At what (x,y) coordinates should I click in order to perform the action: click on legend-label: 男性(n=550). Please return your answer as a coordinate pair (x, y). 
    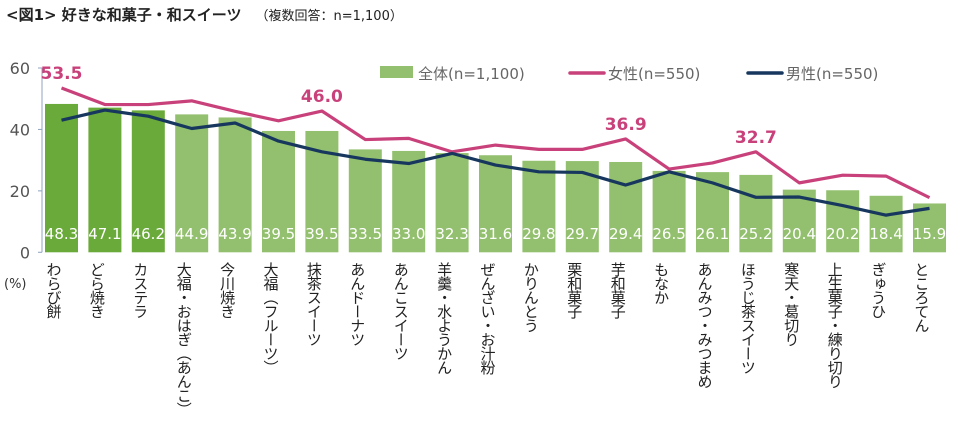
    Looking at the image, I should click on (832, 74).